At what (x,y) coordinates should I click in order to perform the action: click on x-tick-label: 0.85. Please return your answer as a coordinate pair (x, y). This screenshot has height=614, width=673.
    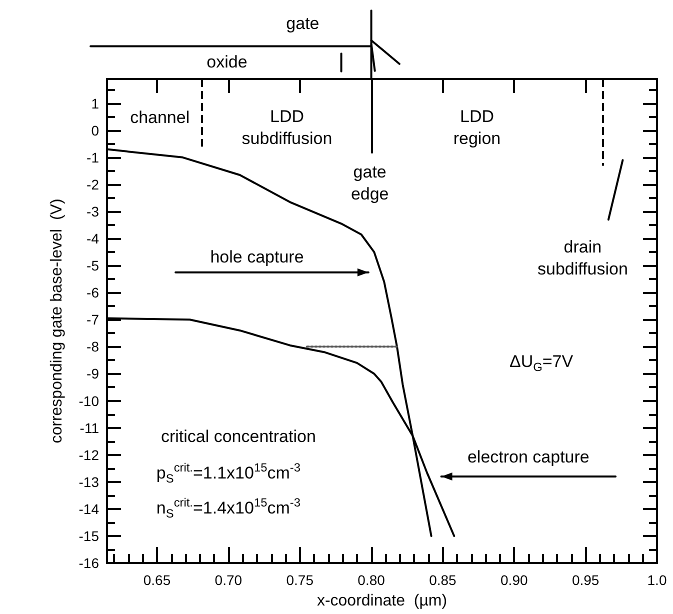
    Looking at the image, I should click on (443, 580).